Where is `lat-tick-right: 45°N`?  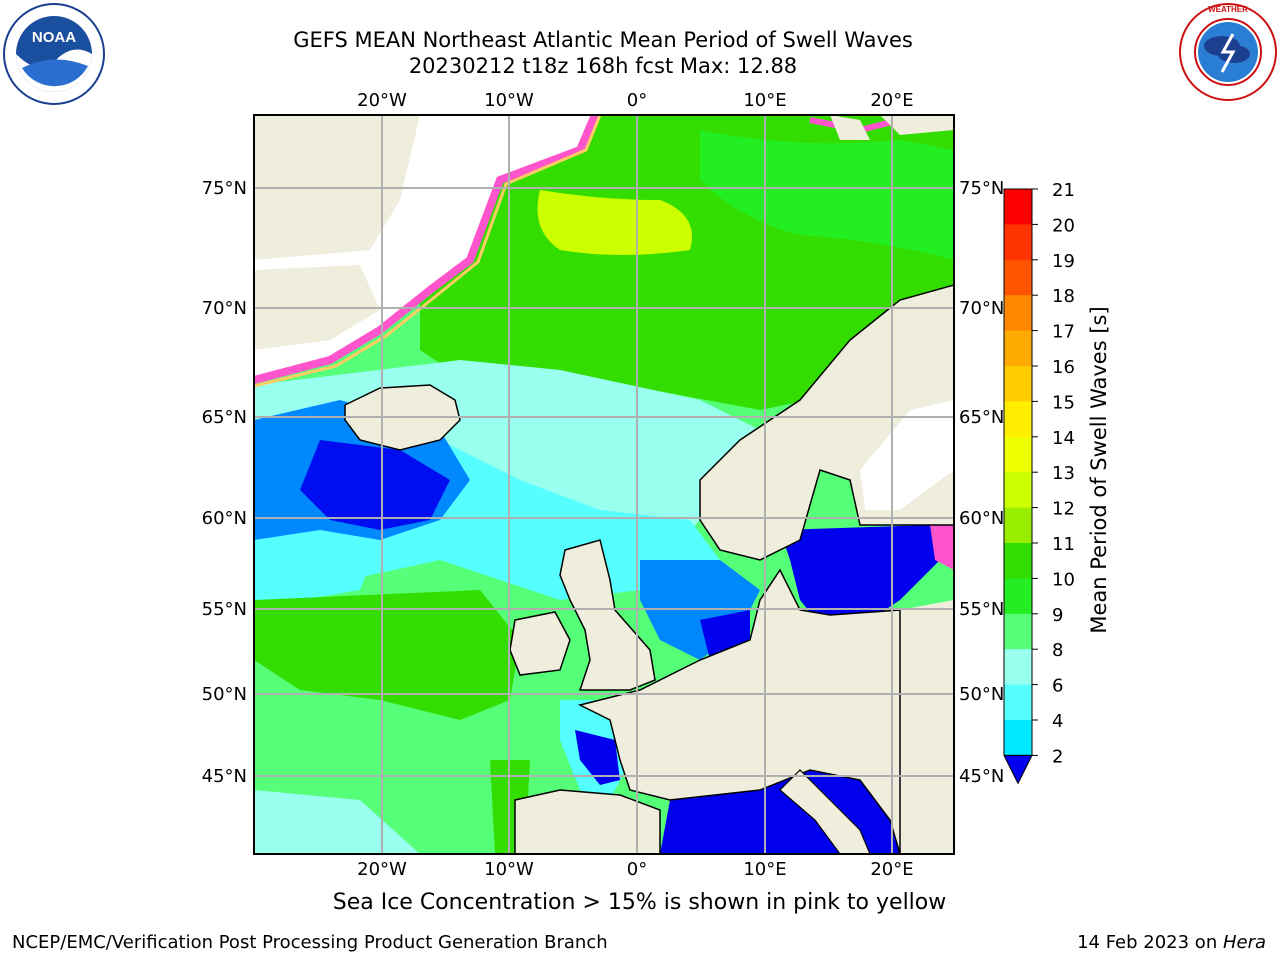 lat-tick-right: 45°N is located at coordinates (981, 776).